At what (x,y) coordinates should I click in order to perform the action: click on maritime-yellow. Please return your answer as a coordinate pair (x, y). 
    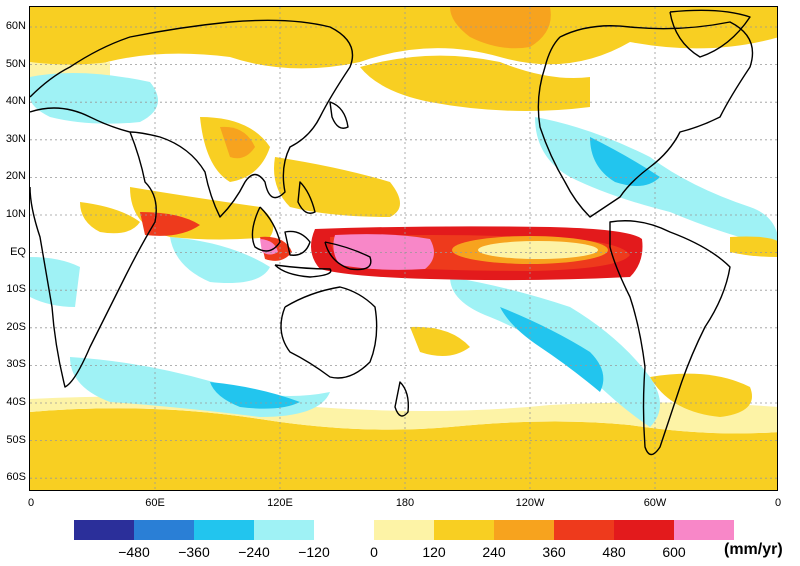
    Looking at the image, I should click on (337, 187).